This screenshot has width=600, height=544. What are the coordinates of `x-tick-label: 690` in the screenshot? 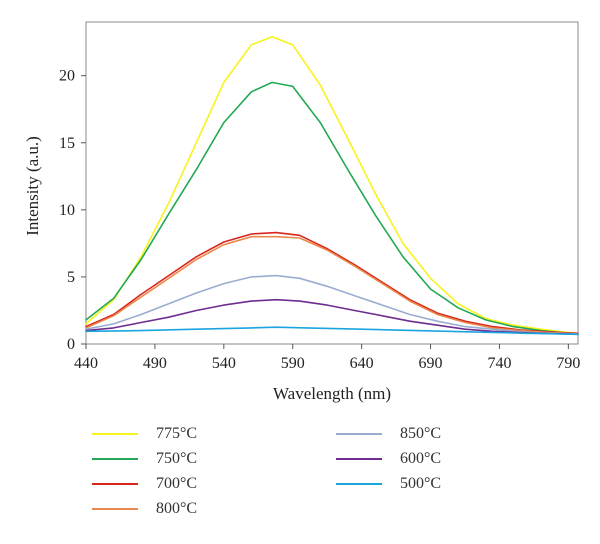 It's located at (431, 363).